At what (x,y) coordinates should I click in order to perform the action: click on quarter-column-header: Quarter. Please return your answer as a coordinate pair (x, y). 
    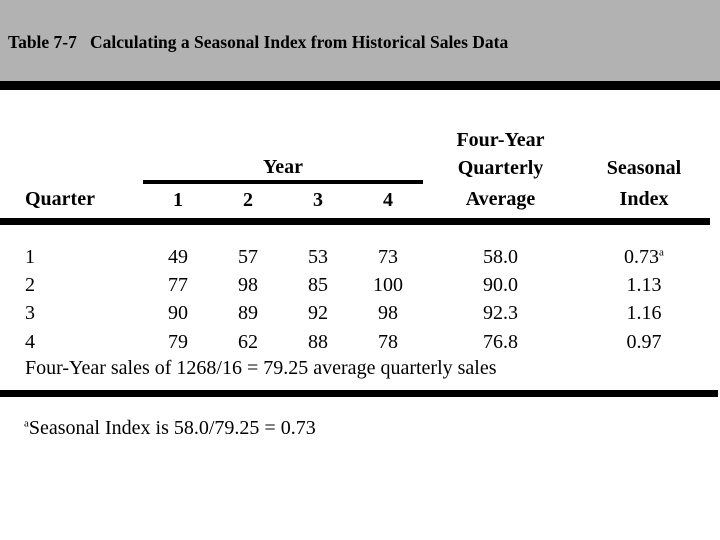
    Looking at the image, I should click on (60, 198).